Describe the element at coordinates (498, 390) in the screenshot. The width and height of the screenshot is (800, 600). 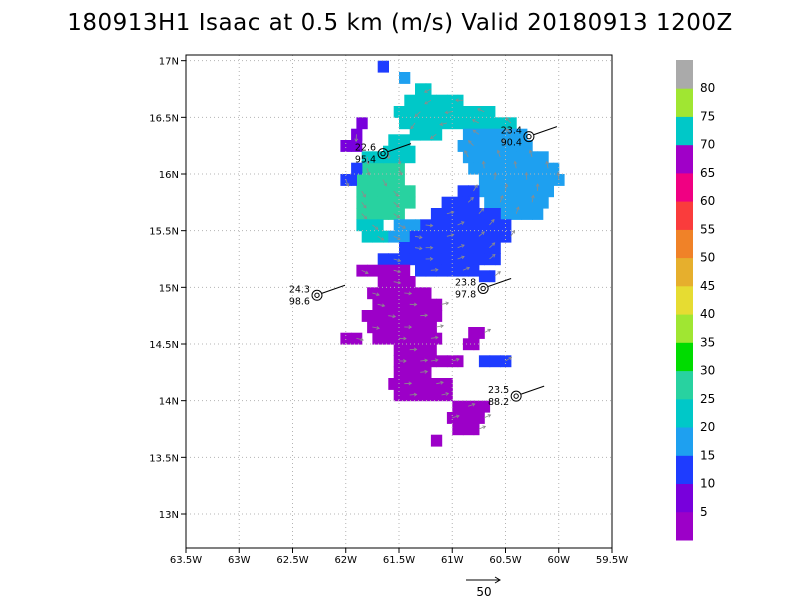
I see `station-temp: 23.5` at that location.